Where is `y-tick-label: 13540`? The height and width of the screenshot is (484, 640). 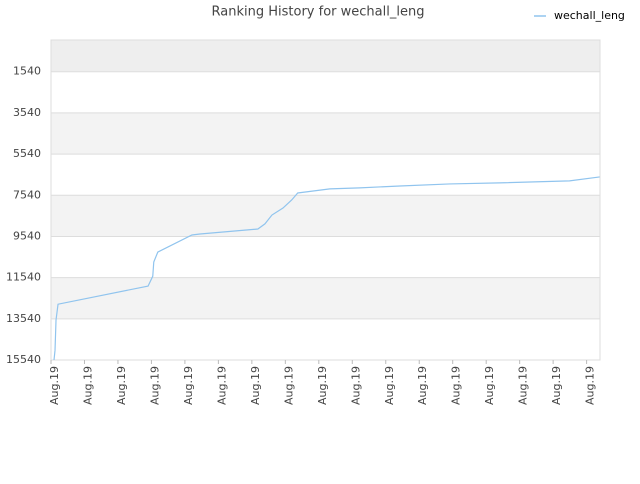 y-tick-label: 13540 is located at coordinates (23, 318).